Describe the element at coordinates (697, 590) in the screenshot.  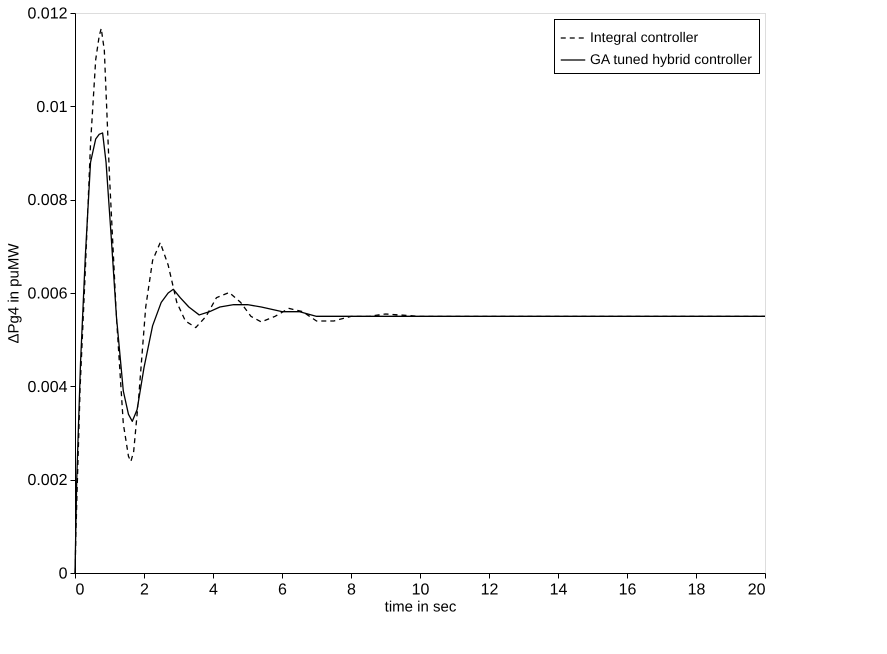
I see `x-tick-label: 18` at that location.